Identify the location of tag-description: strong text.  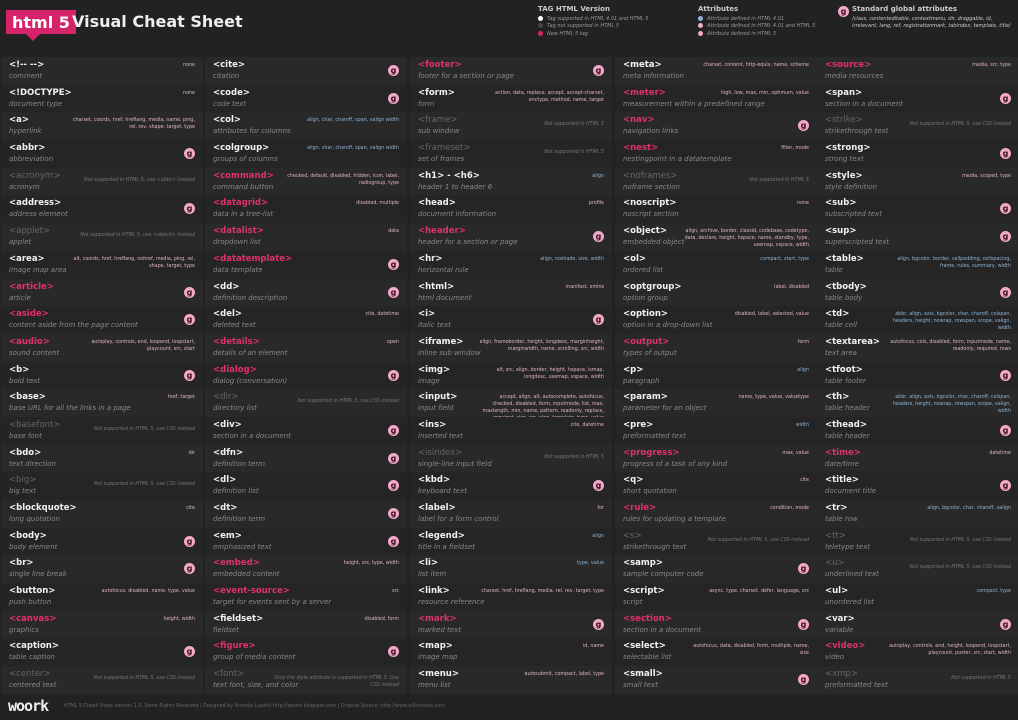
(844, 159).